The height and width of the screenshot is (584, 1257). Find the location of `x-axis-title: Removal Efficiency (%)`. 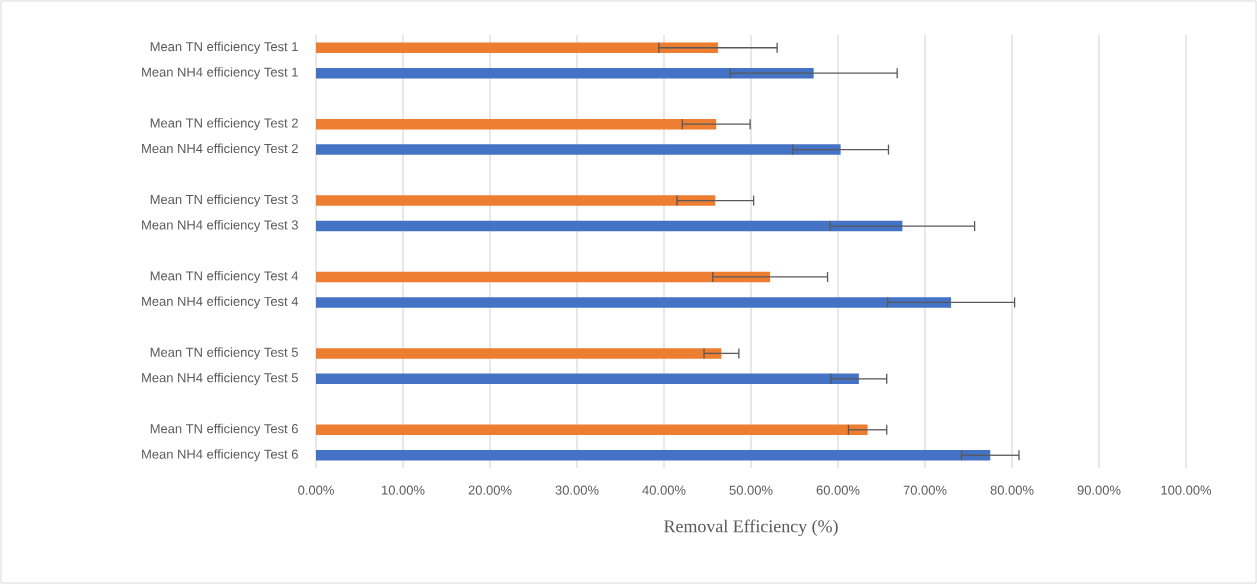

x-axis-title: Removal Efficiency (%) is located at coordinates (751, 528).